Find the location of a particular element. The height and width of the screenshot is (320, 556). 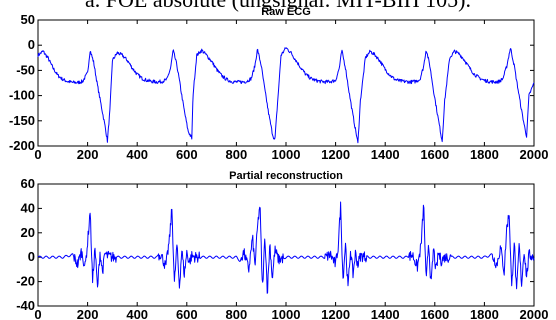

raw-ecg-x-tick-label: 0 is located at coordinates (37, 154).